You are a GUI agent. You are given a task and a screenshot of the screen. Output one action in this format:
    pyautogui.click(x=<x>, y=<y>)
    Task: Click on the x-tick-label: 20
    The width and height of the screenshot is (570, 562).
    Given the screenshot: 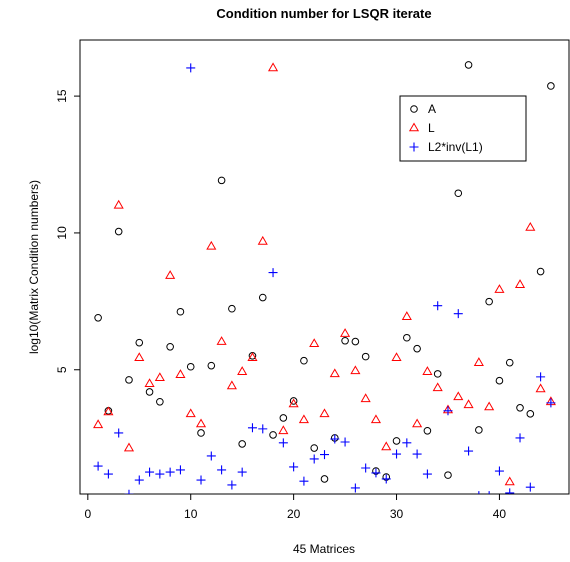 What is the action you would take?
    pyautogui.click(x=294, y=514)
    